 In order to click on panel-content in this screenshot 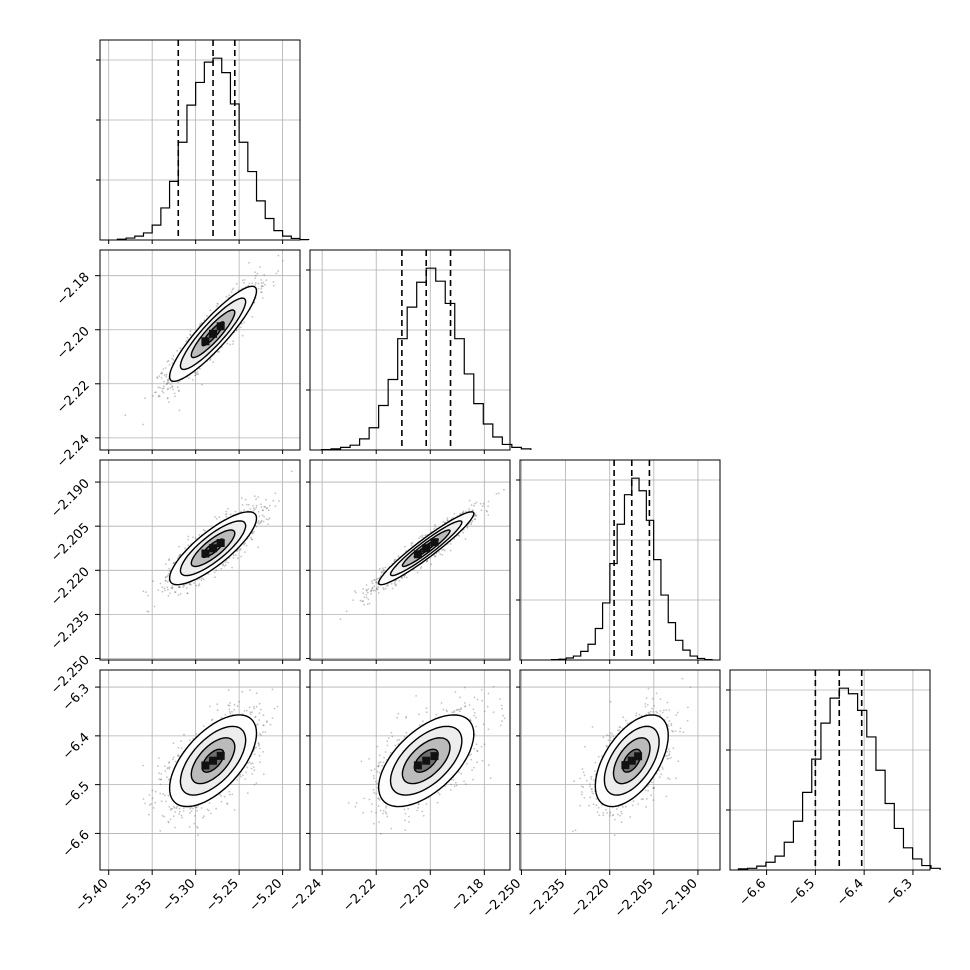, I will do `click(200, 560)`.